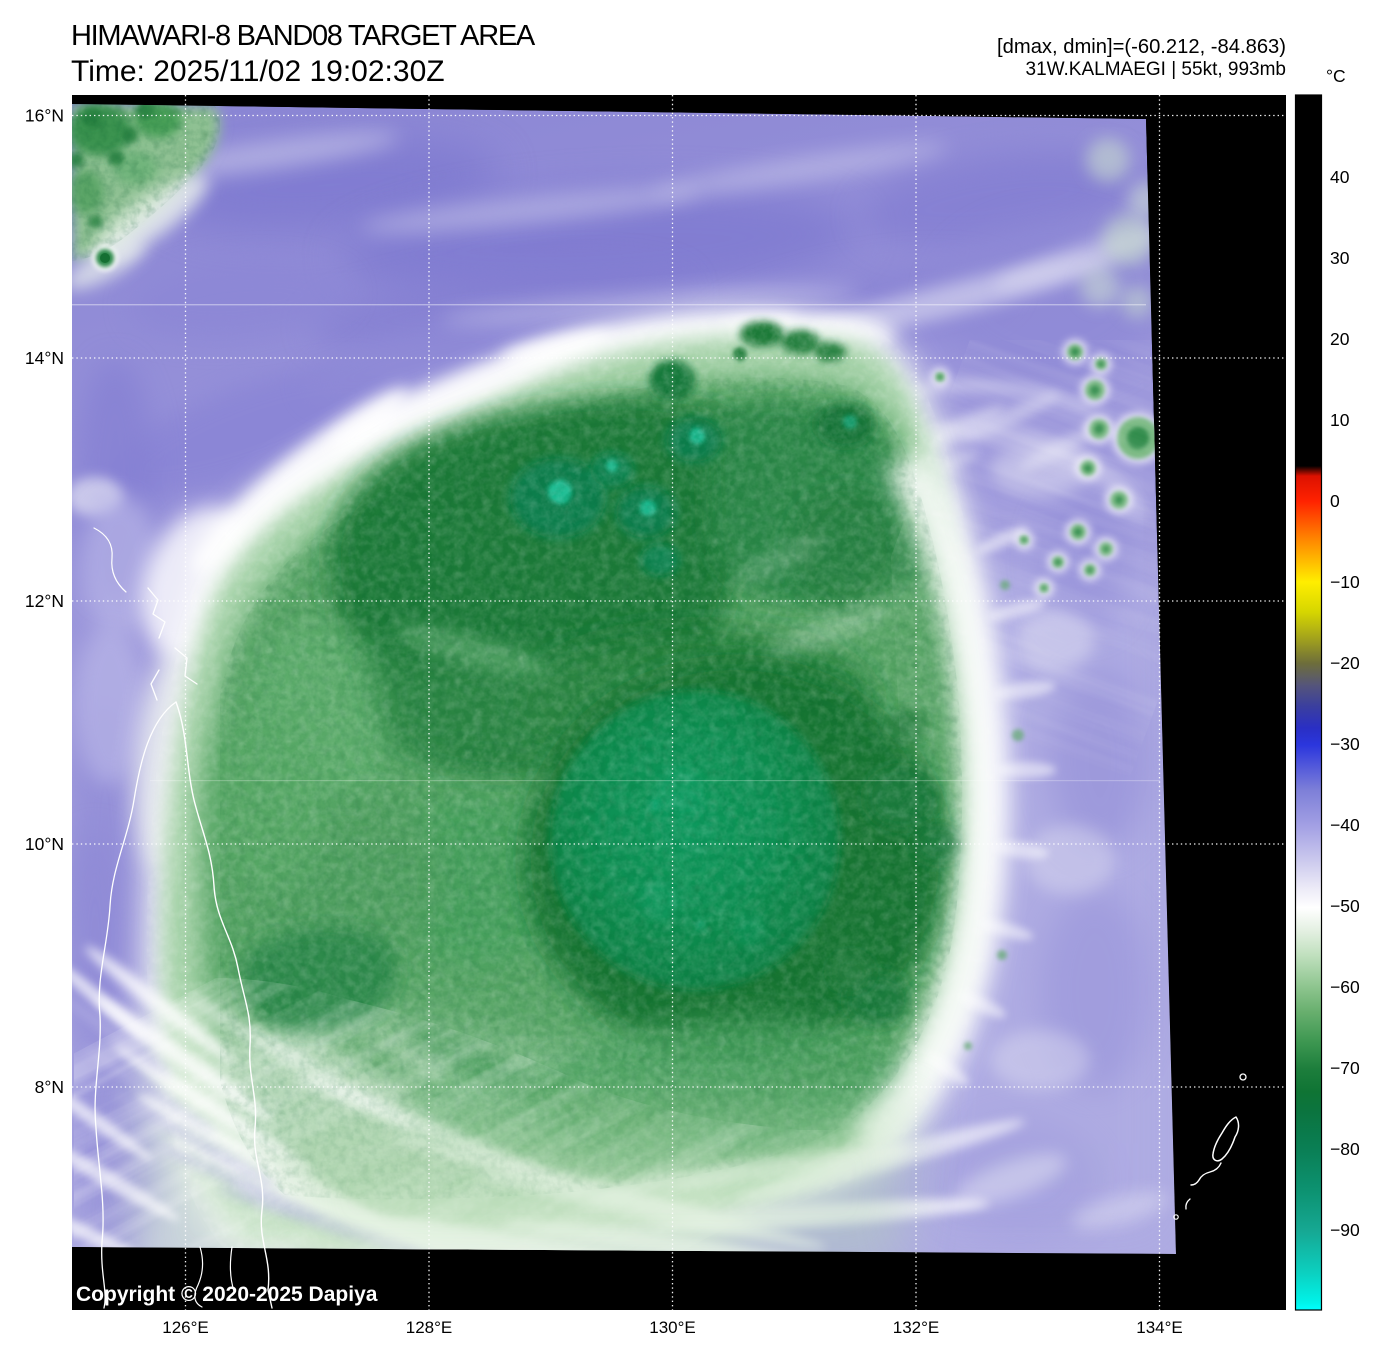 The height and width of the screenshot is (1359, 1390). I want to click on svg-text: 20, so click(1340, 339).